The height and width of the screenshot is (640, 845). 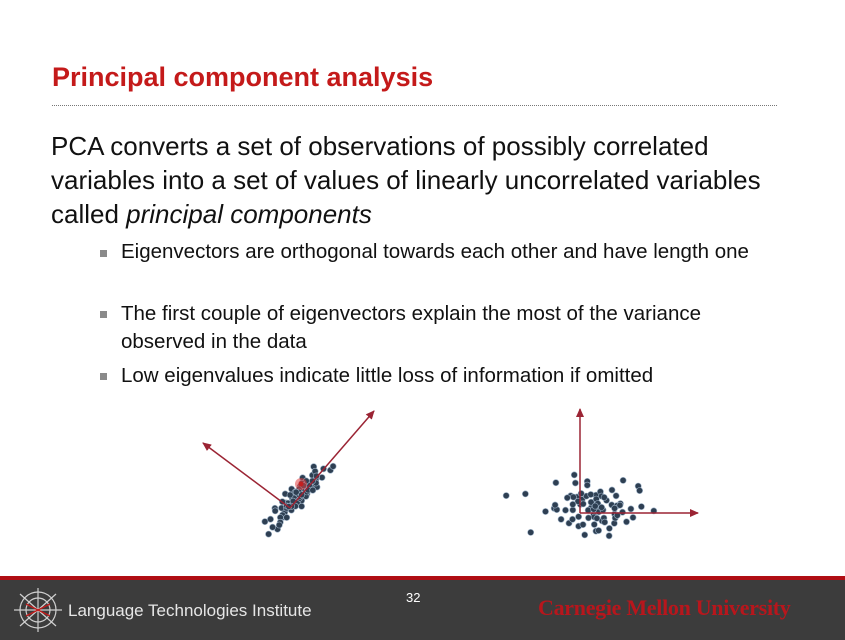 I want to click on first-eigenvector-arrow, so click(x=332, y=459).